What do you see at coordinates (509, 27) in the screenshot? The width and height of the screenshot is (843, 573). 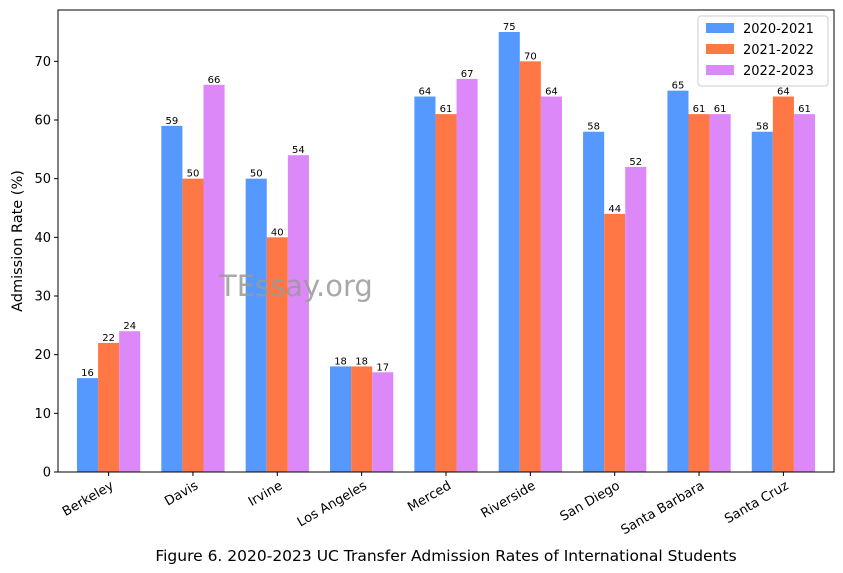 I see `bar-value-label: 75` at bounding box center [509, 27].